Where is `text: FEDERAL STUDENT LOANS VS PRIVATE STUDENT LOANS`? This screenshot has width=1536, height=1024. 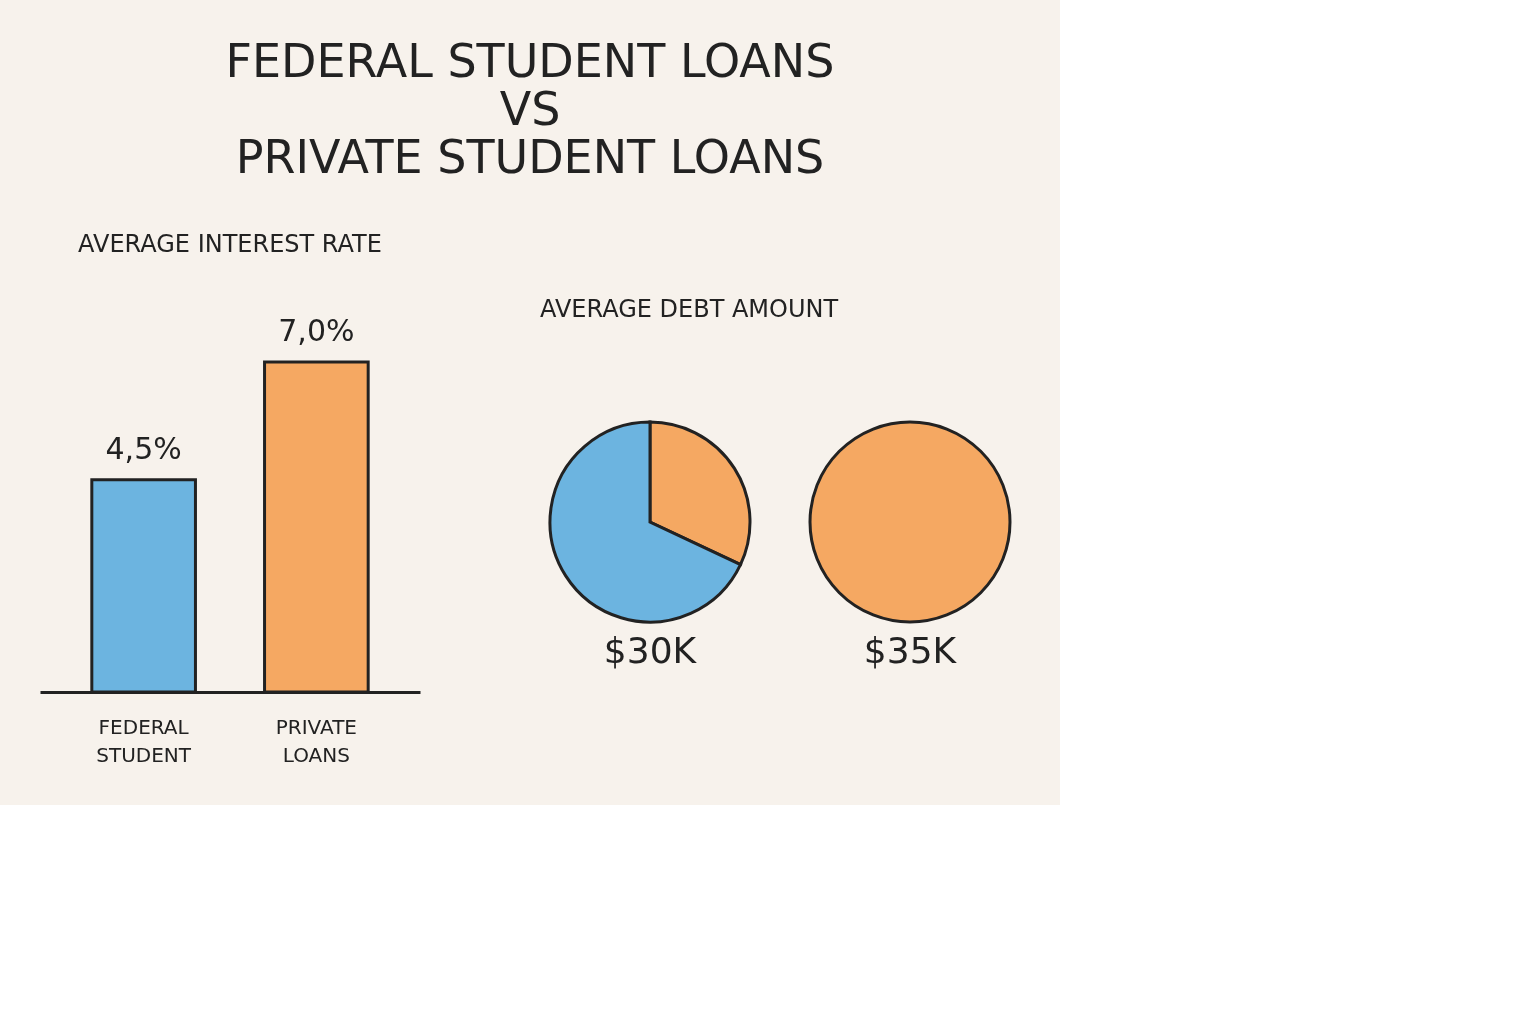
text: FEDERAL STUDENT LOANS VS PRIVATE STUDENT LOANS is located at coordinates (530, 109).